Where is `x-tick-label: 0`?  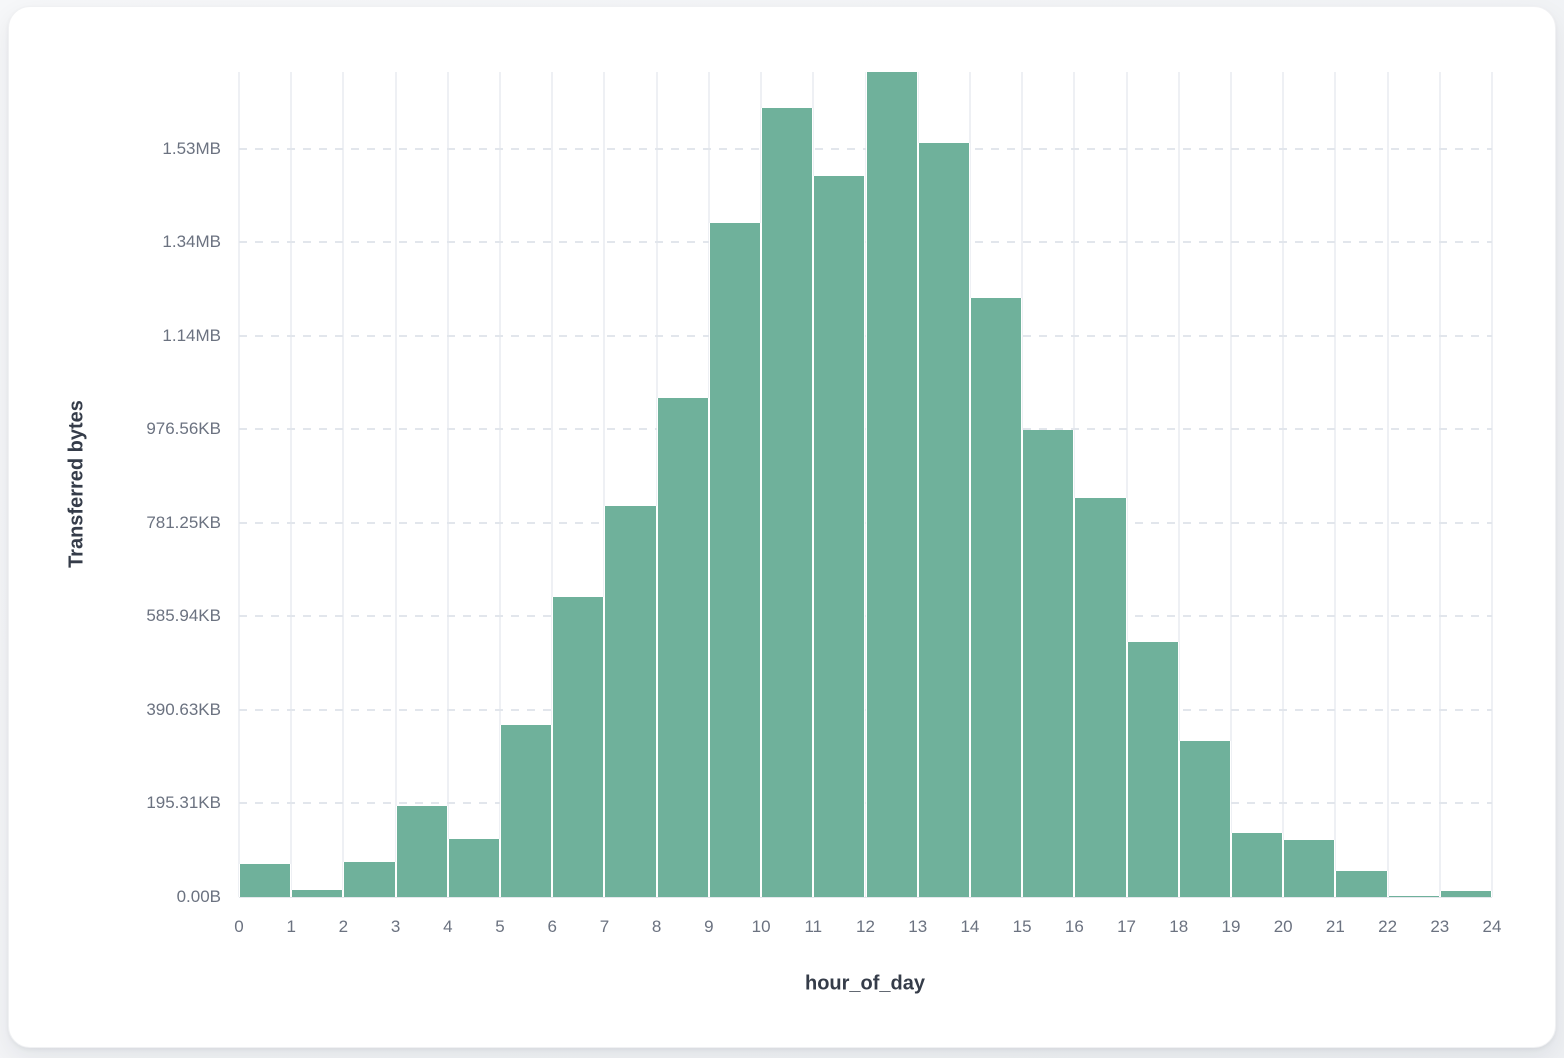
x-tick-label: 0 is located at coordinates (239, 926).